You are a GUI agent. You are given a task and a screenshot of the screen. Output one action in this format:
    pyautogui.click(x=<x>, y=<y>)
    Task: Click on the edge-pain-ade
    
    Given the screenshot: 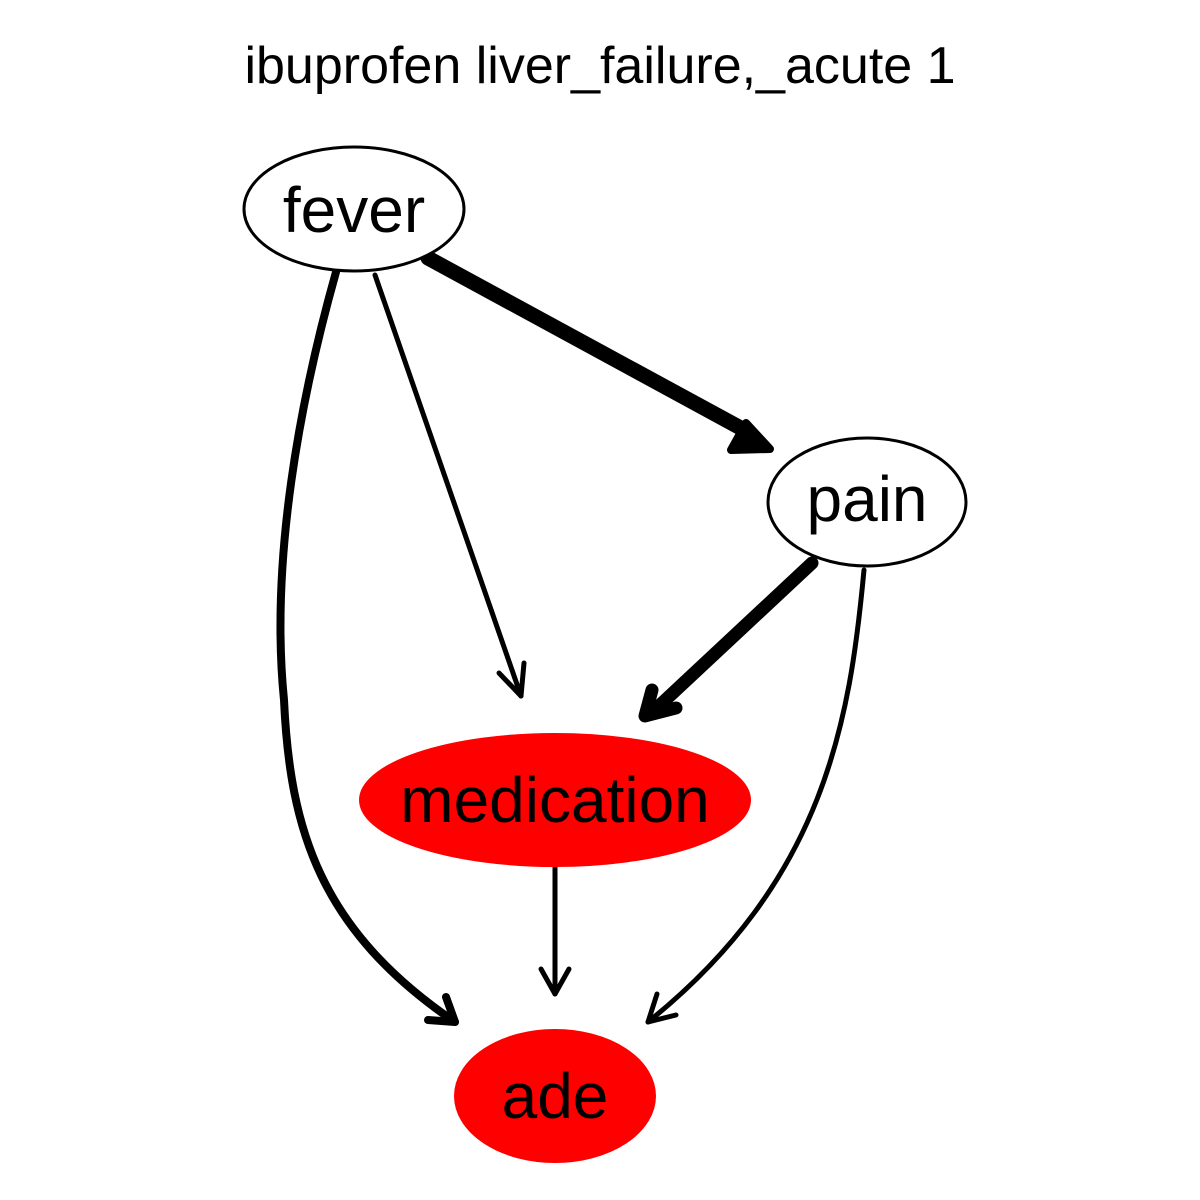 What is the action you would take?
    pyautogui.click(x=756, y=796)
    